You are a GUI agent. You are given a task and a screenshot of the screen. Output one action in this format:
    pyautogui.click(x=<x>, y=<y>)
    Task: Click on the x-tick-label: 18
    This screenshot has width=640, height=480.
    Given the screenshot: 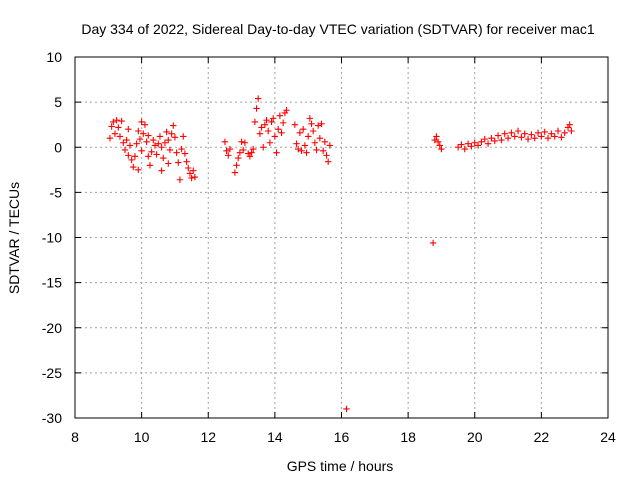 What is the action you would take?
    pyautogui.click(x=408, y=437)
    